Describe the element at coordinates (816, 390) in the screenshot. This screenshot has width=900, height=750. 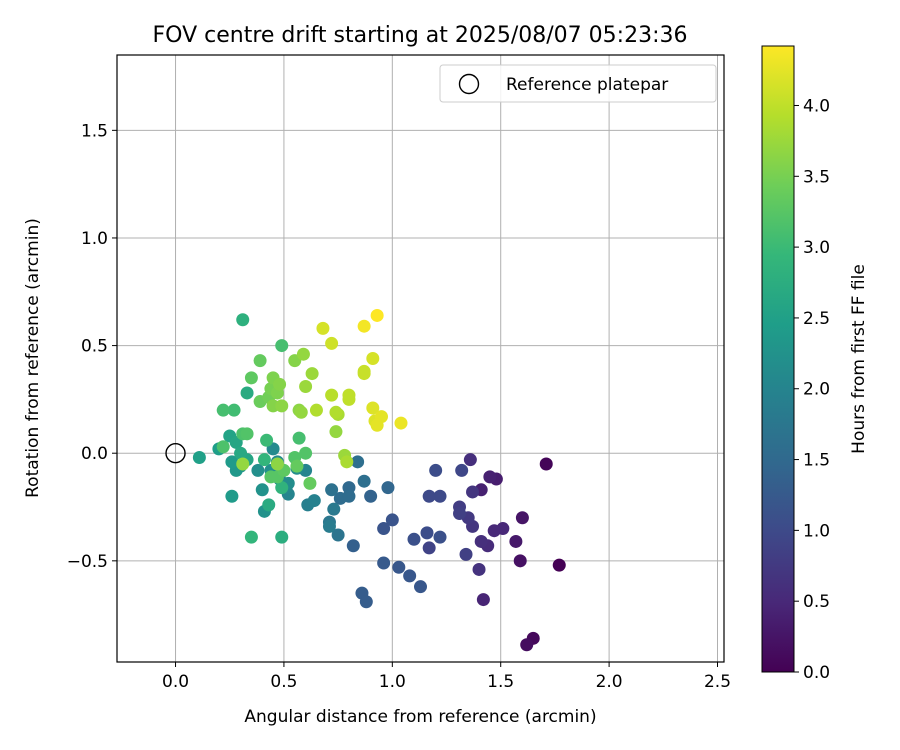
I see `colorbar-tick-label: 2.0` at that location.